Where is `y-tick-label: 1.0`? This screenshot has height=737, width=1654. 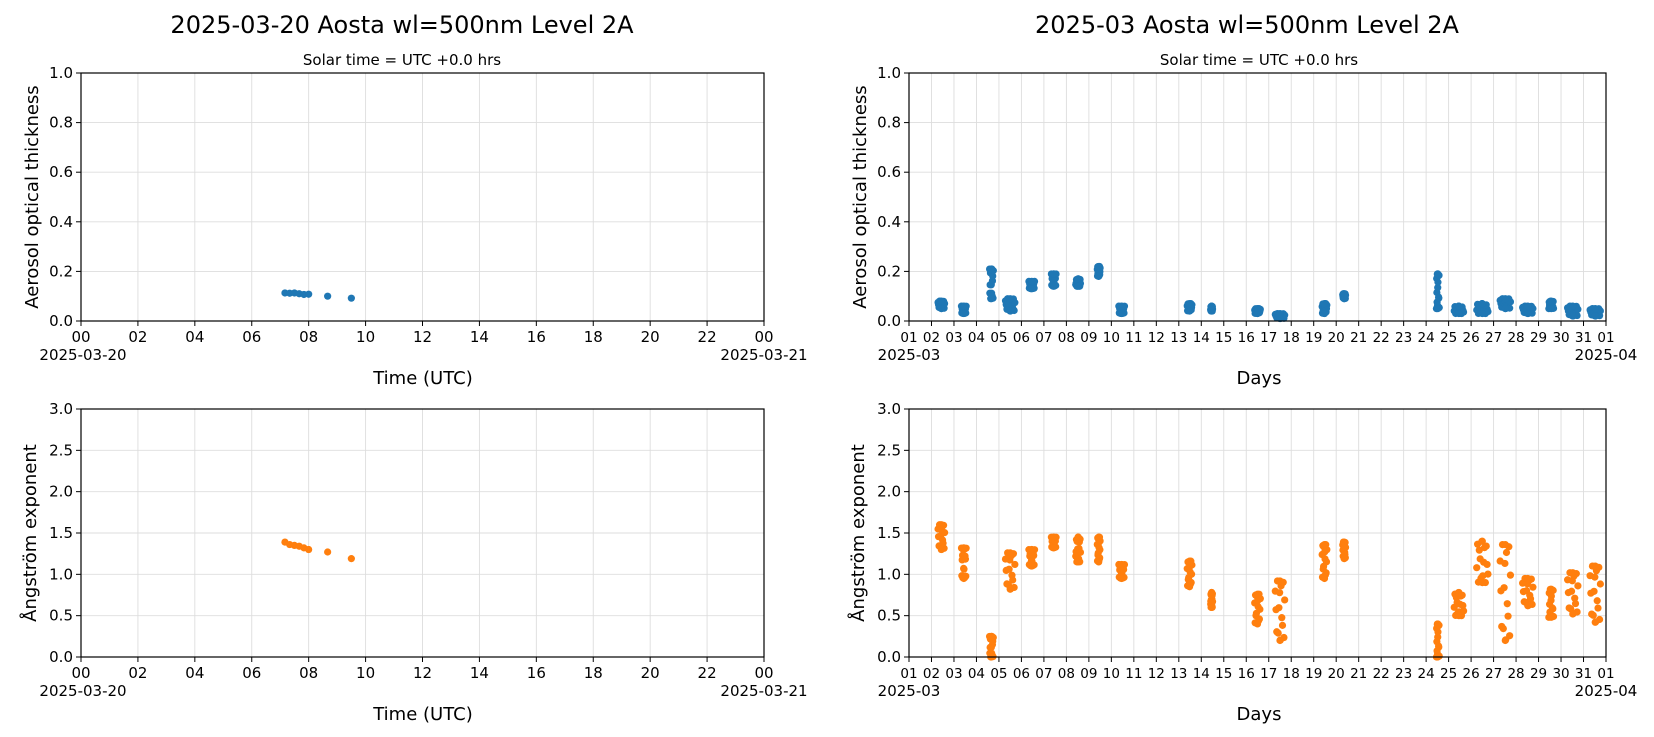
y-tick-label: 1.0 is located at coordinates (61, 574).